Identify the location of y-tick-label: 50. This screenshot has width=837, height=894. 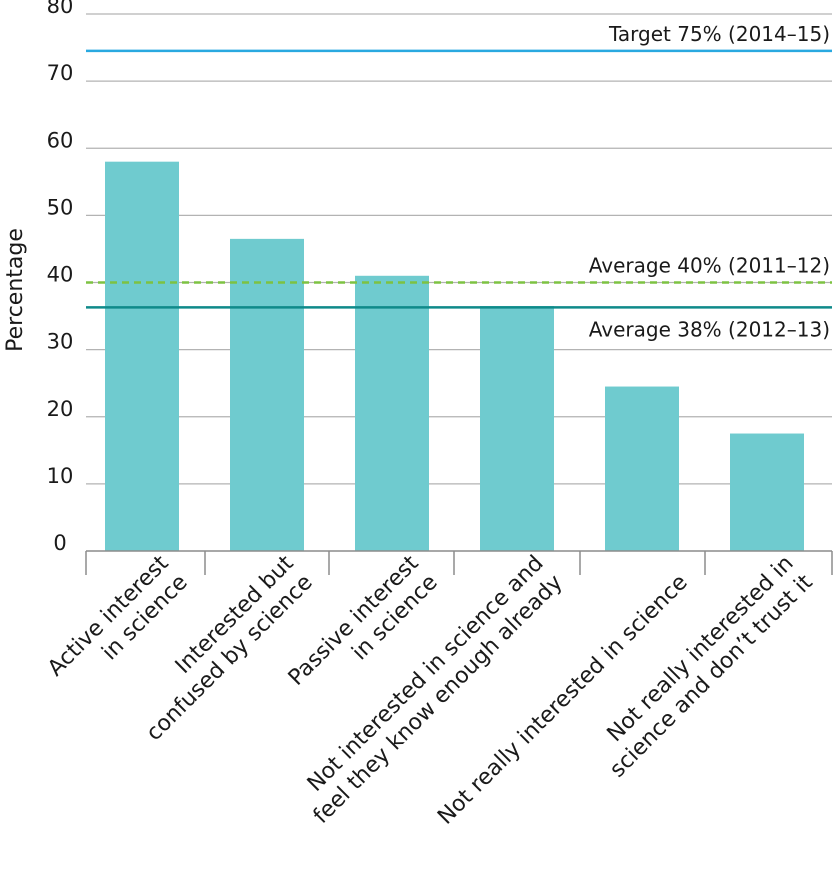
(60, 207).